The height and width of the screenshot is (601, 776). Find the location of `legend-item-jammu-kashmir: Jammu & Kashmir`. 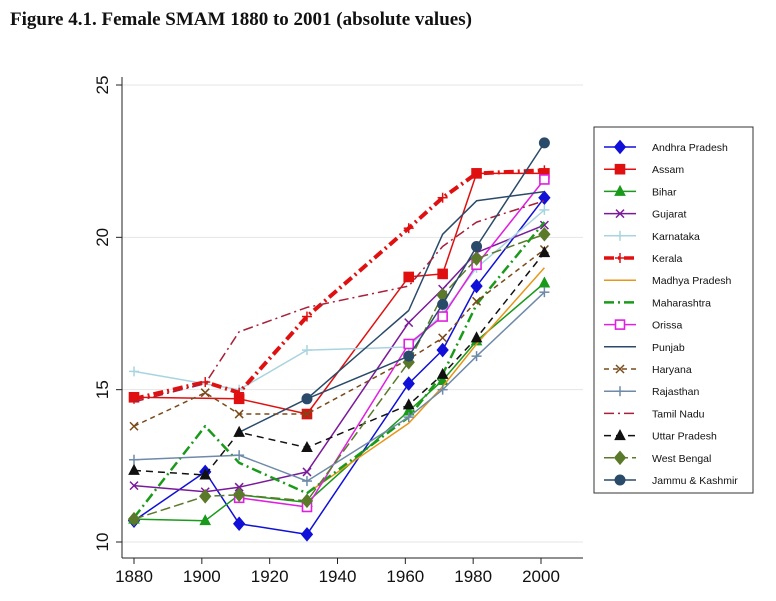

legend-item-jammu-kashmir: Jammu & Kashmir is located at coordinates (671, 480).